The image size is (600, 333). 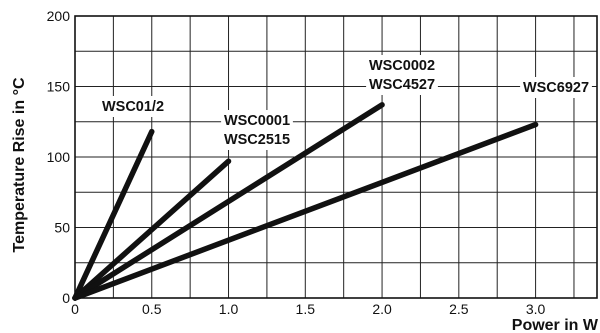 What do you see at coordinates (59, 16) in the screenshot?
I see `y-tick-label: 200` at bounding box center [59, 16].